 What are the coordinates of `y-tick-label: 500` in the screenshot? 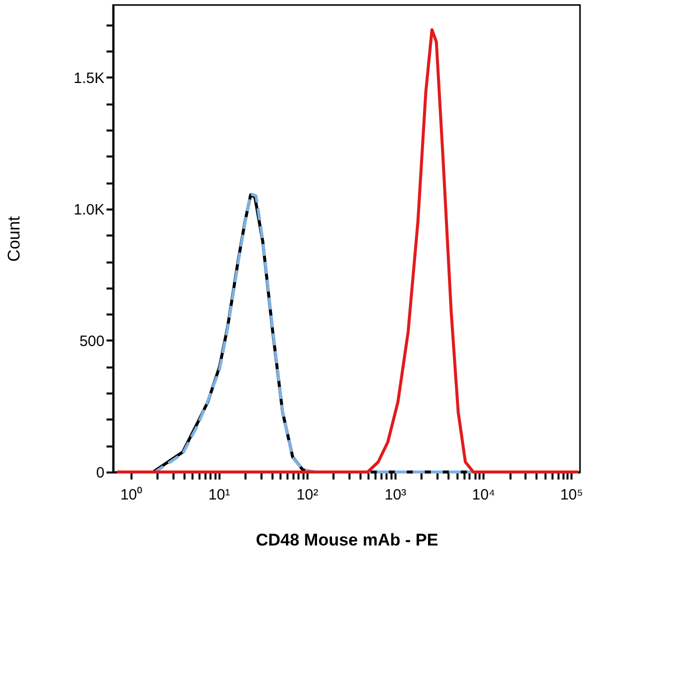 It's located at (91, 341).